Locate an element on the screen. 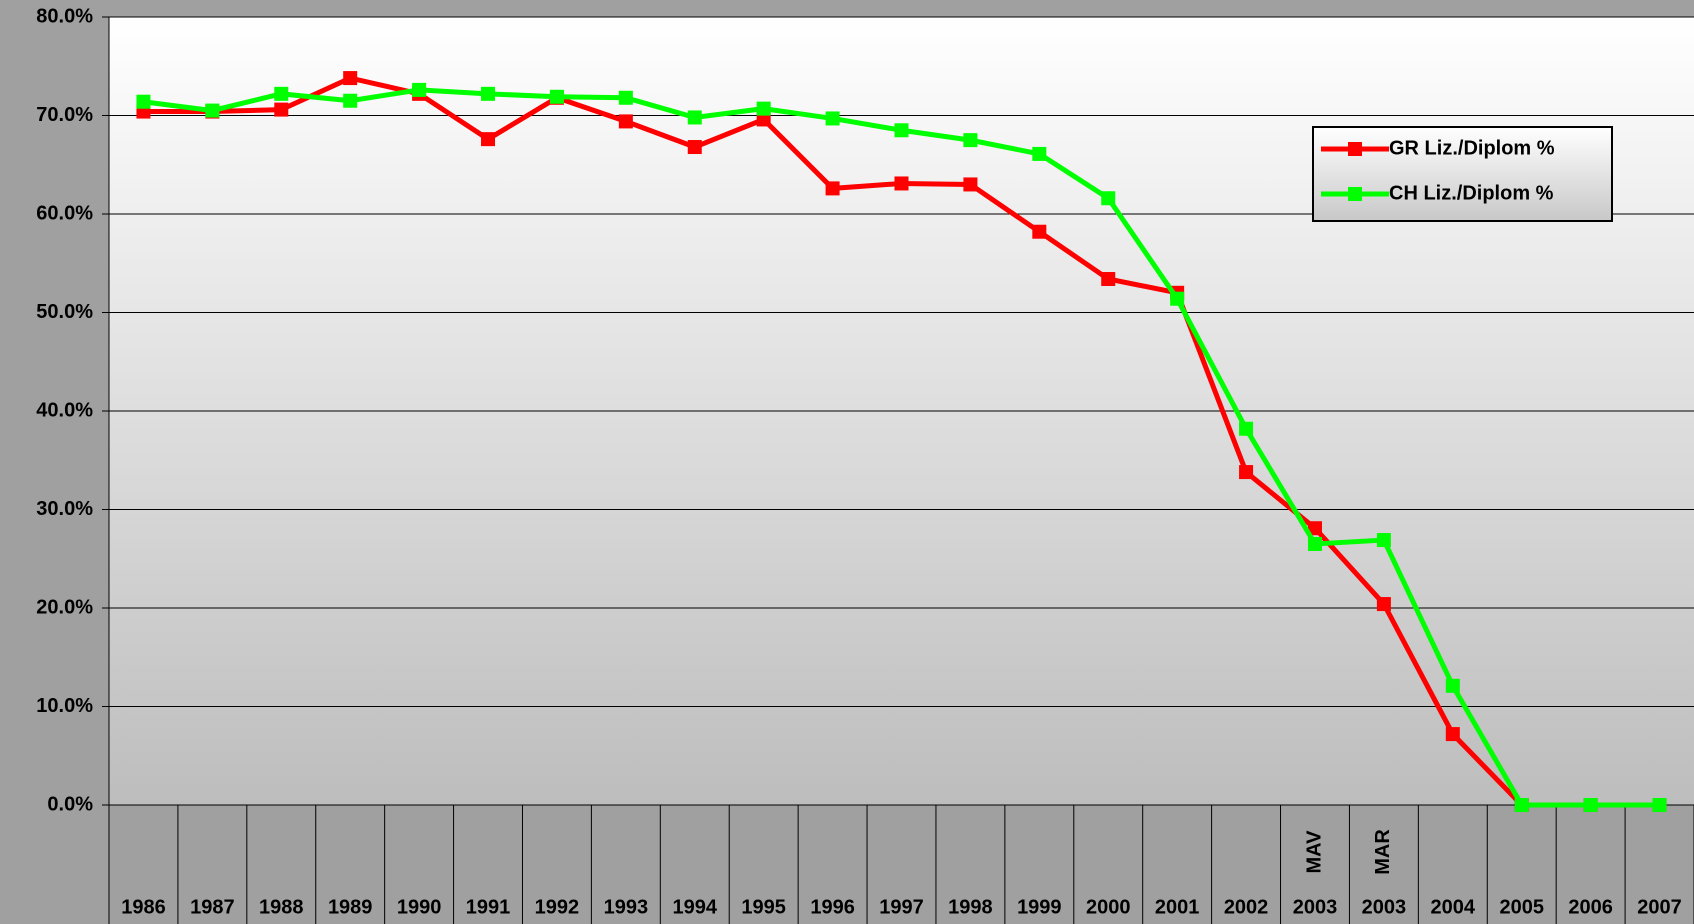 This screenshot has width=1694, height=924. x-tick-label: 2001 is located at coordinates (1177, 907).